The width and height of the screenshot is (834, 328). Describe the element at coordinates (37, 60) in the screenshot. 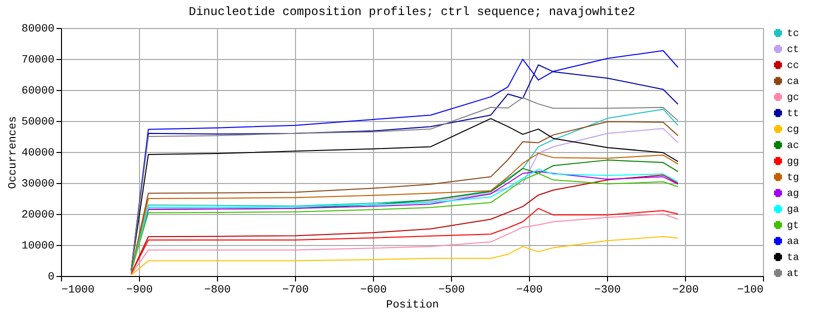

I see `y-tick-label: 70000` at that location.